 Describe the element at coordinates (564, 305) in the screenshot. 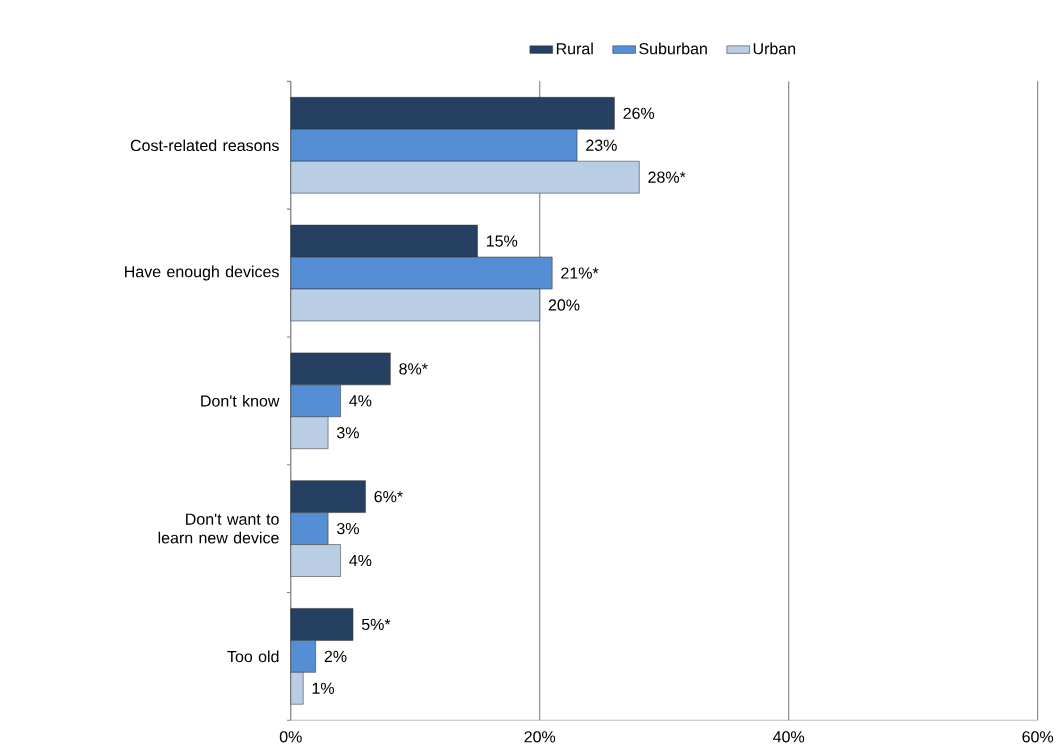

I see `data-label: 20%` at that location.